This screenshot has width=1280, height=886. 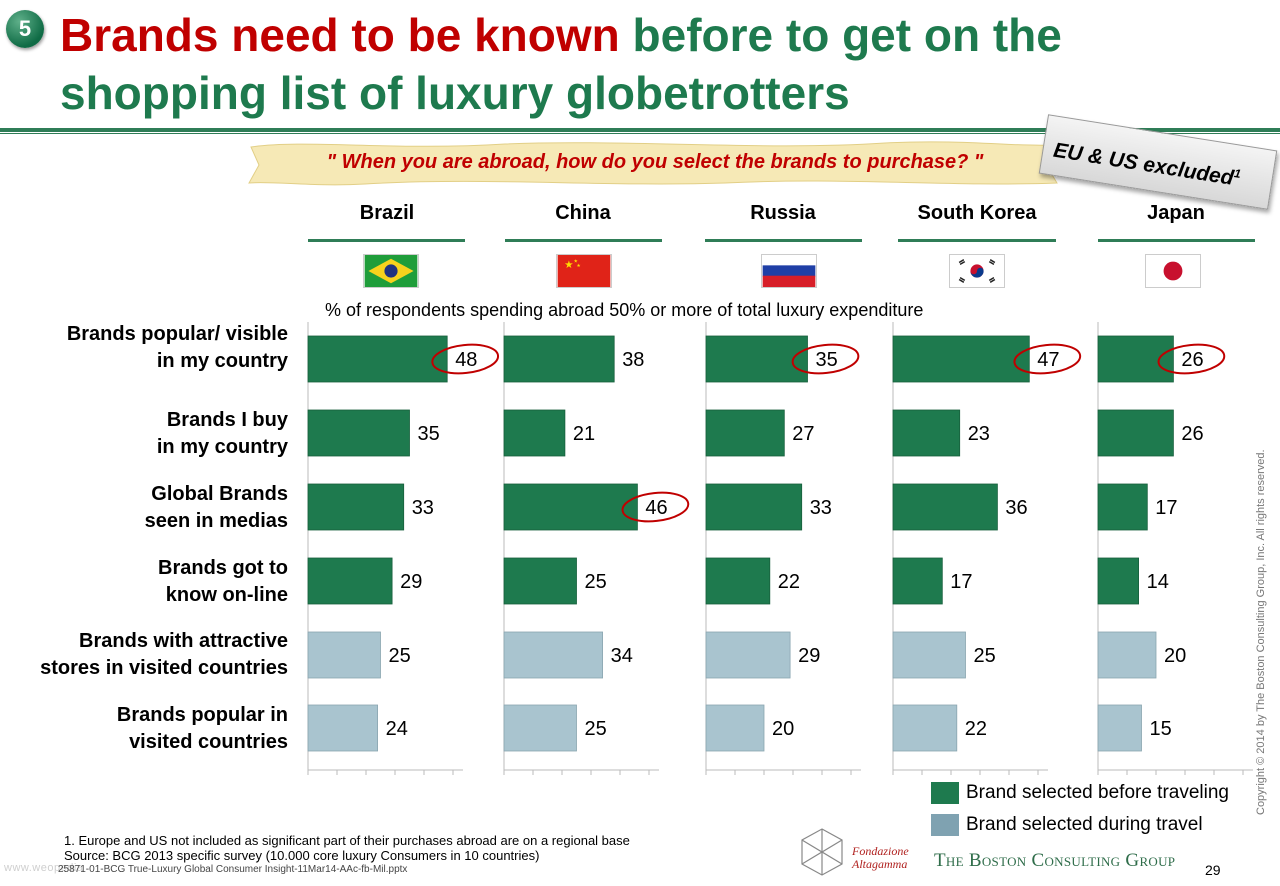 I want to click on data-label-japan-0: 26, so click(x=1192, y=360).